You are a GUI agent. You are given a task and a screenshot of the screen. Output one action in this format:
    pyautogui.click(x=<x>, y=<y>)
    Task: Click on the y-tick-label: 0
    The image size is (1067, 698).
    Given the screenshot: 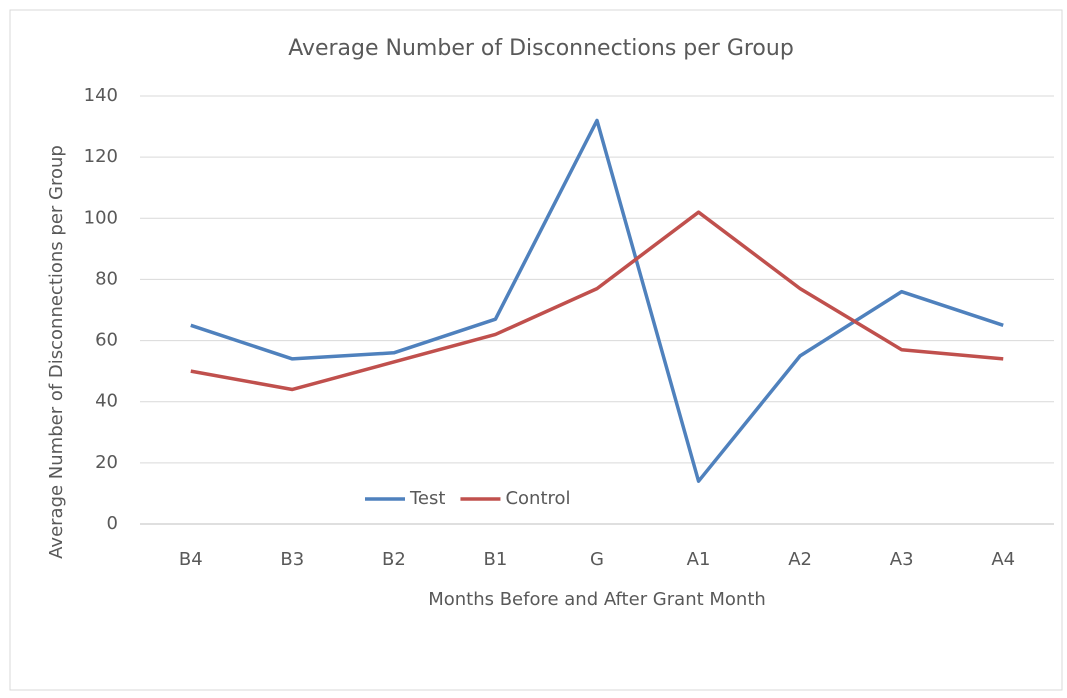 What is the action you would take?
    pyautogui.click(x=112, y=523)
    